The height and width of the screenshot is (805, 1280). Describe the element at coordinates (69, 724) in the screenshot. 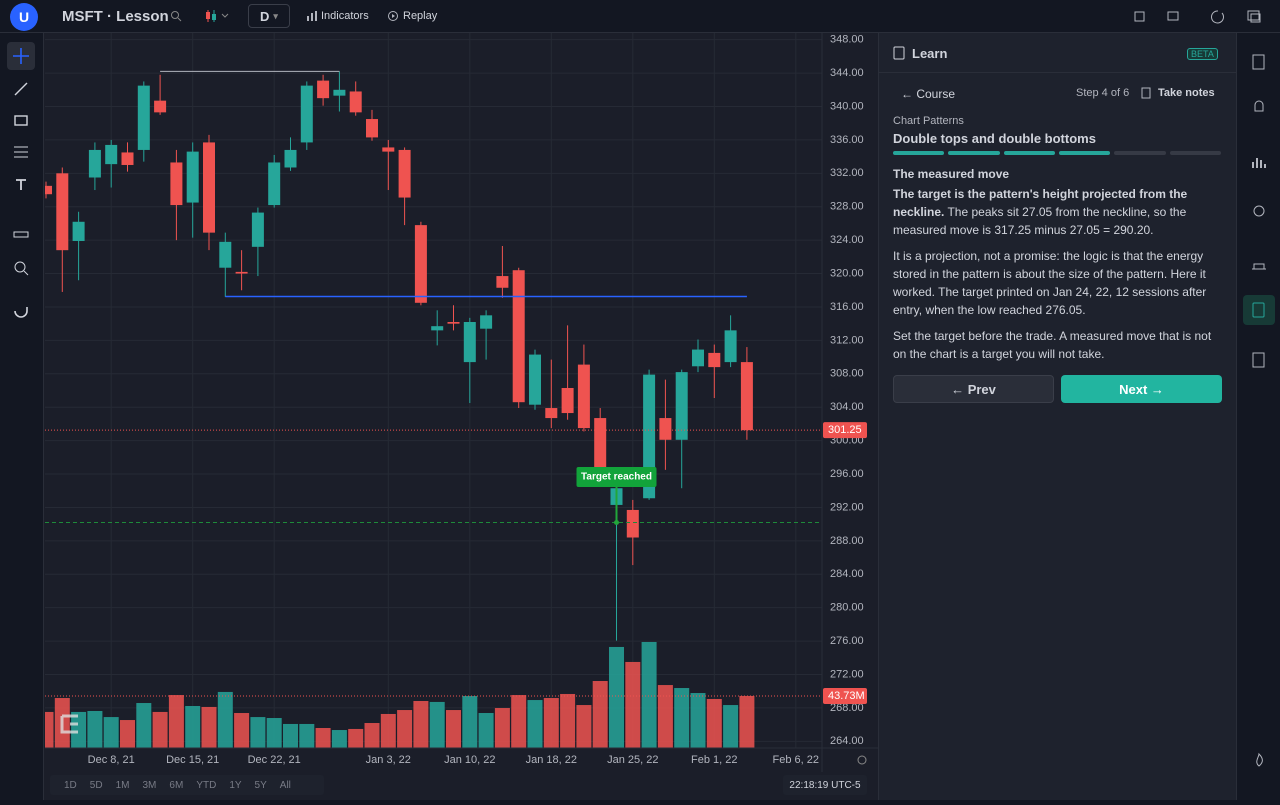

I see `logo` at that location.